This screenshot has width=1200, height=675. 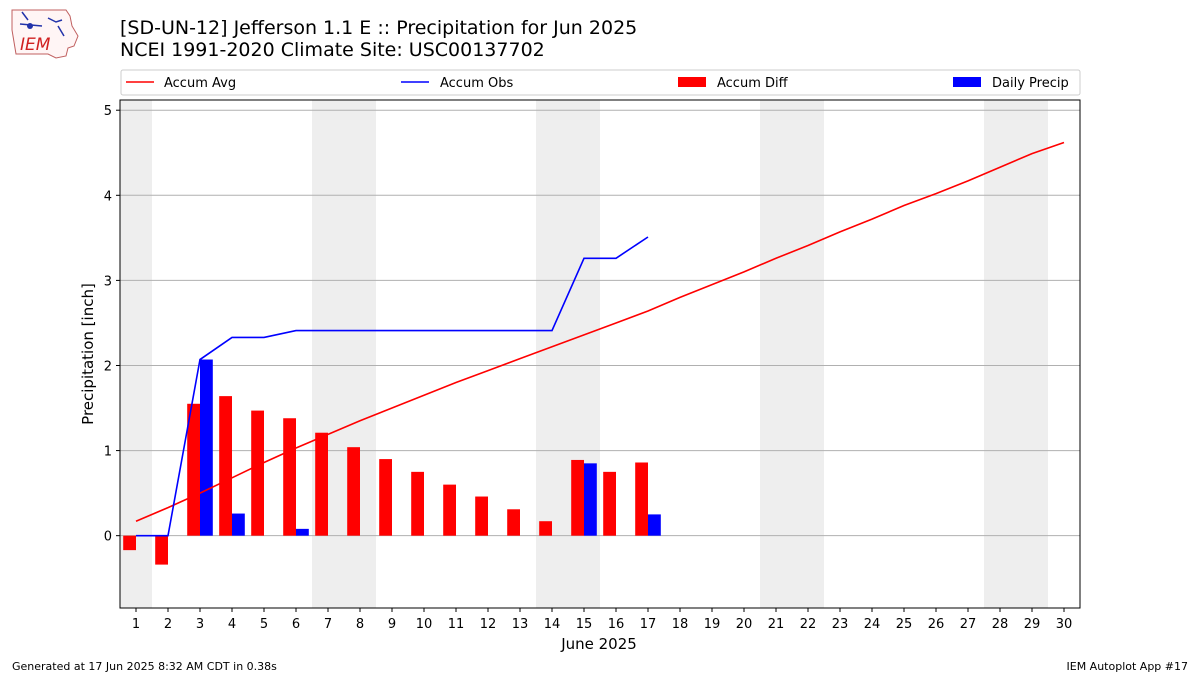 I want to click on x-tick-label: 16, so click(x=616, y=624).